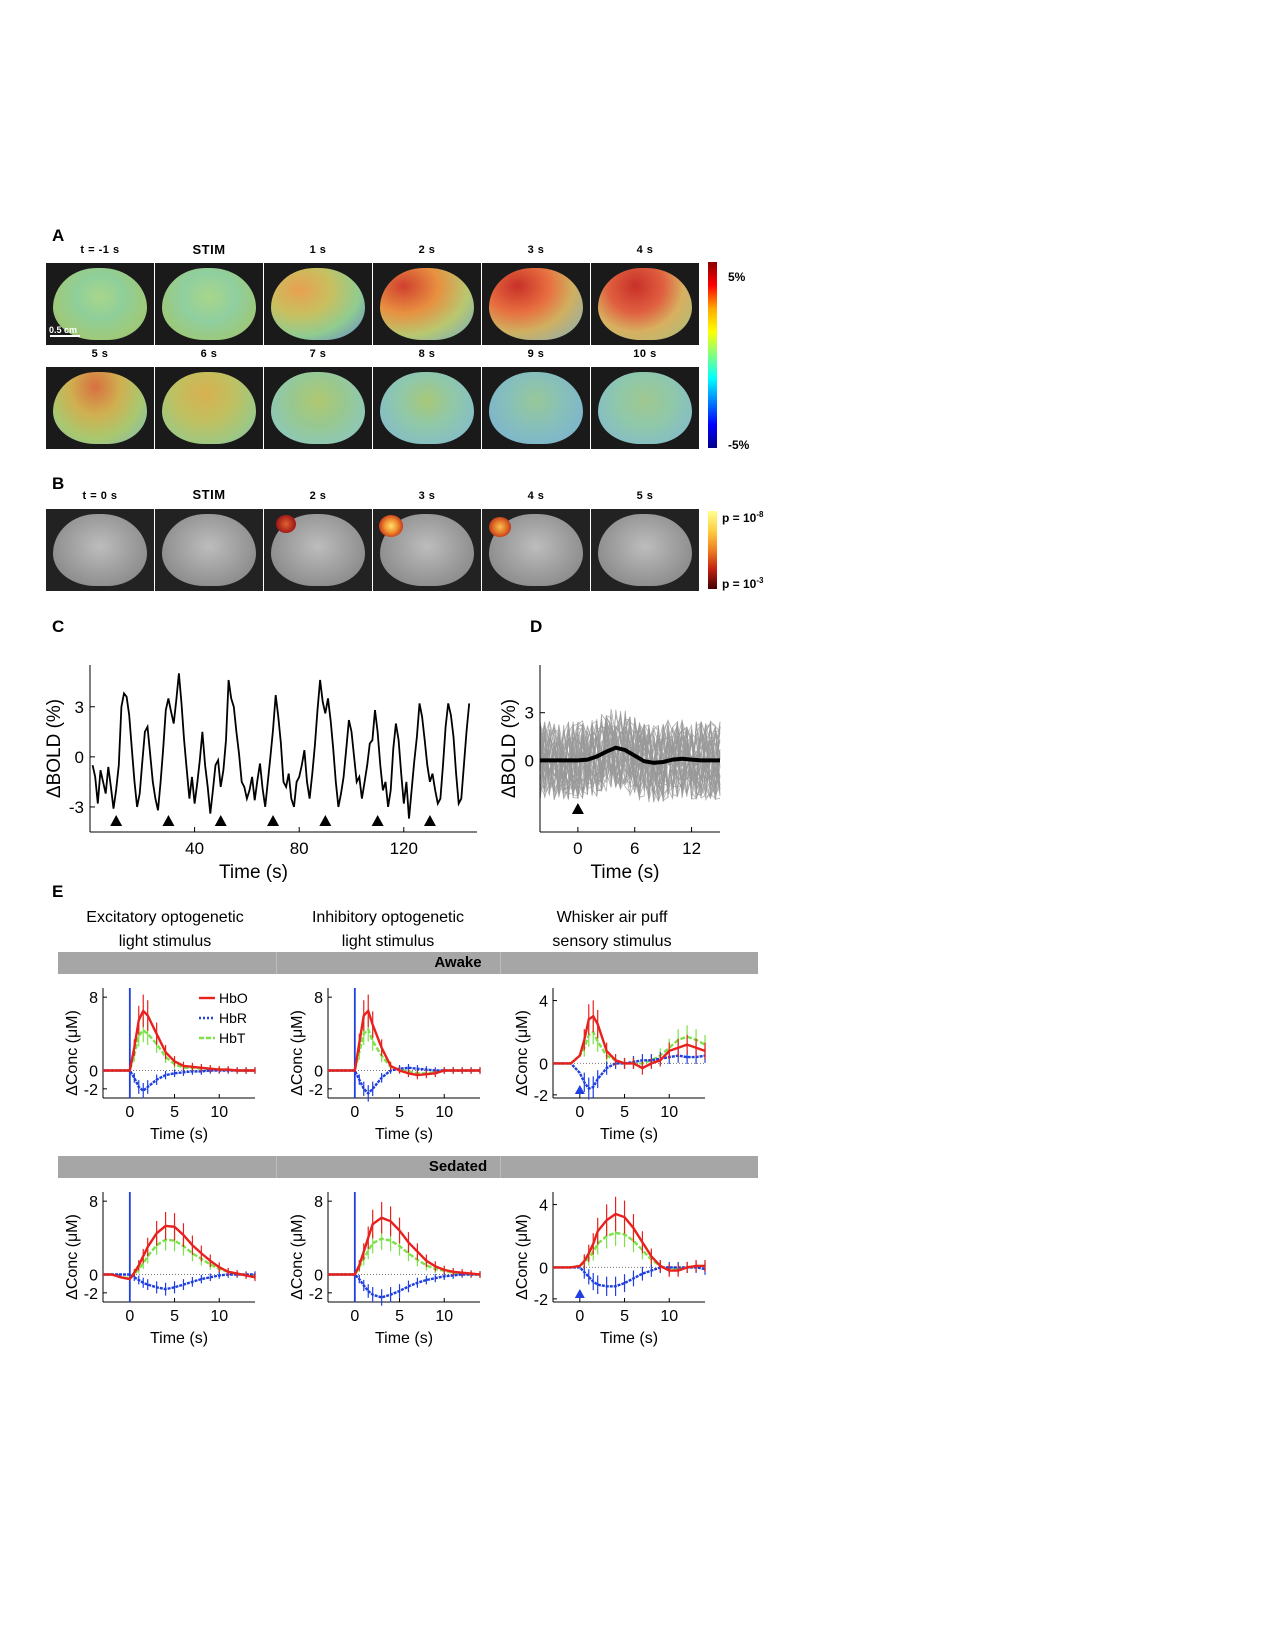  What do you see at coordinates (712, 550) in the screenshot?
I see `colorbar-b` at bounding box center [712, 550].